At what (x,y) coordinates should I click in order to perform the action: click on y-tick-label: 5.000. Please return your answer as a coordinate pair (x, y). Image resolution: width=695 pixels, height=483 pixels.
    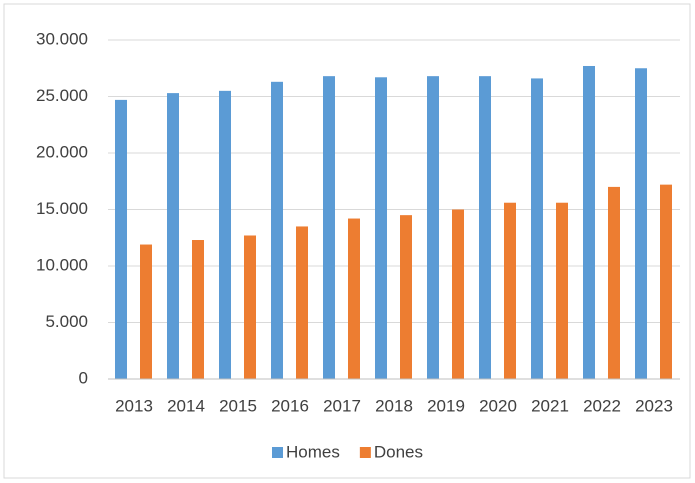
    Looking at the image, I should click on (66, 321).